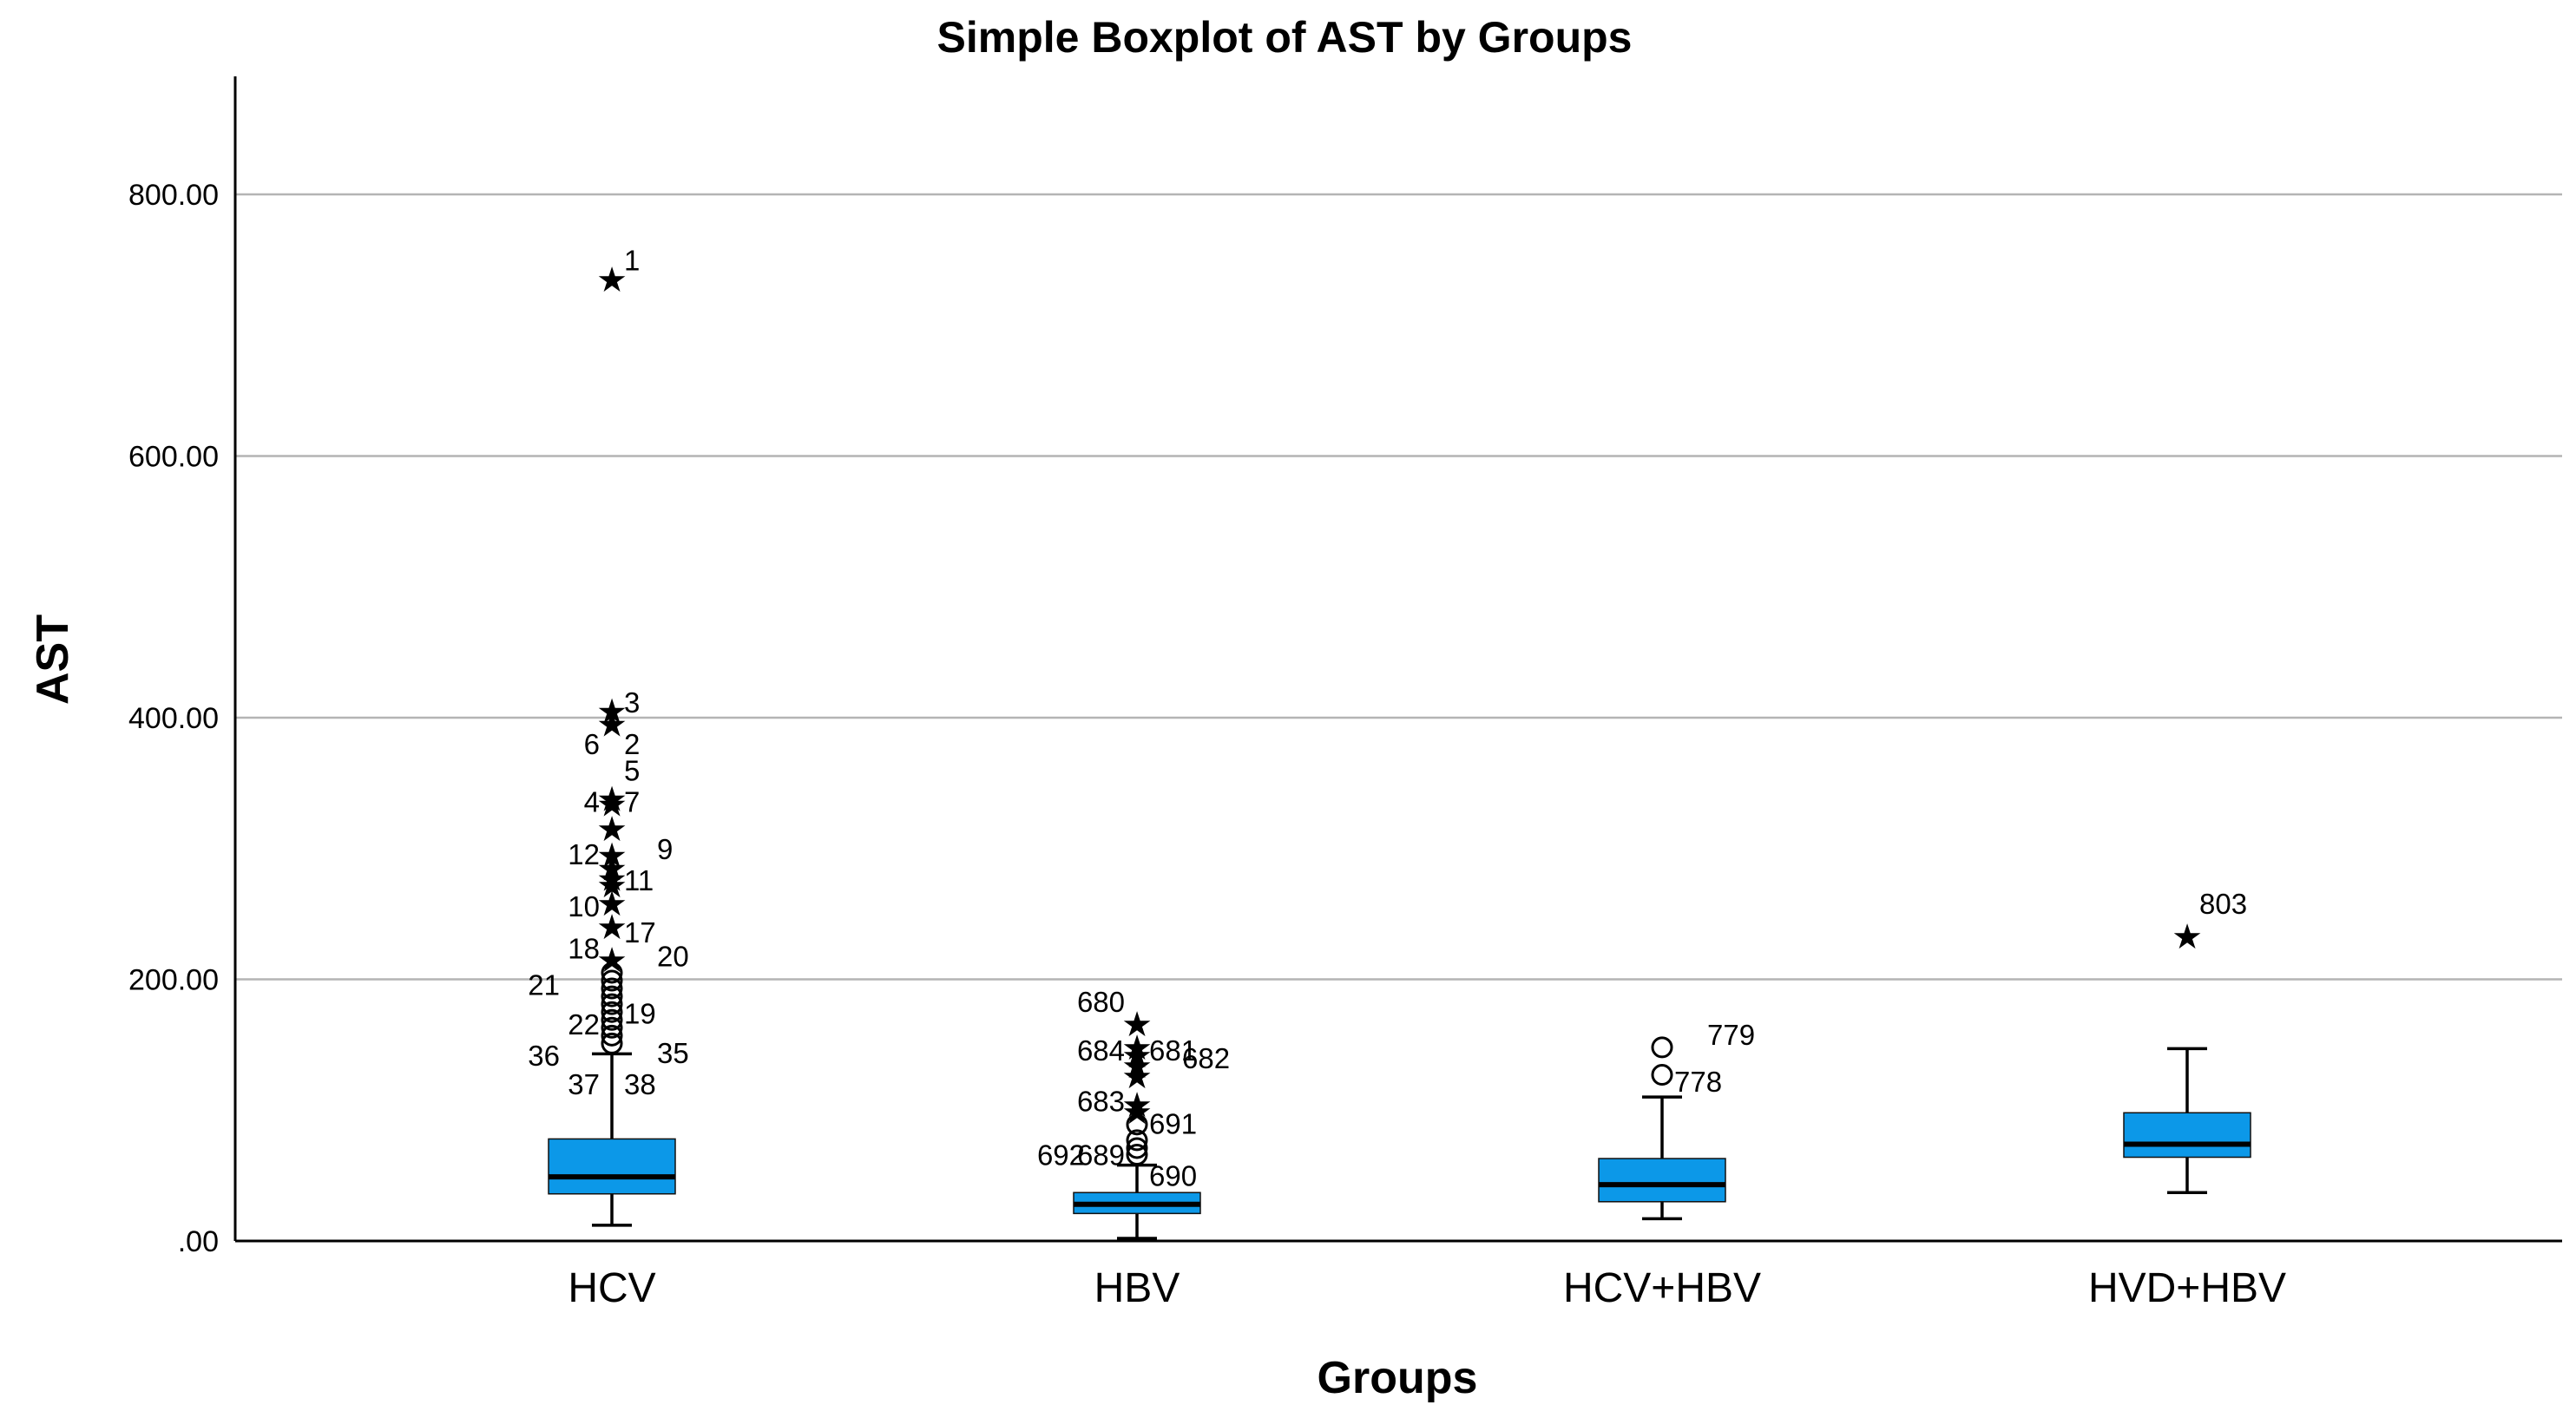 The image size is (2576, 1418). I want to click on x-tick-label: HVD+HBV, so click(2187, 1288).